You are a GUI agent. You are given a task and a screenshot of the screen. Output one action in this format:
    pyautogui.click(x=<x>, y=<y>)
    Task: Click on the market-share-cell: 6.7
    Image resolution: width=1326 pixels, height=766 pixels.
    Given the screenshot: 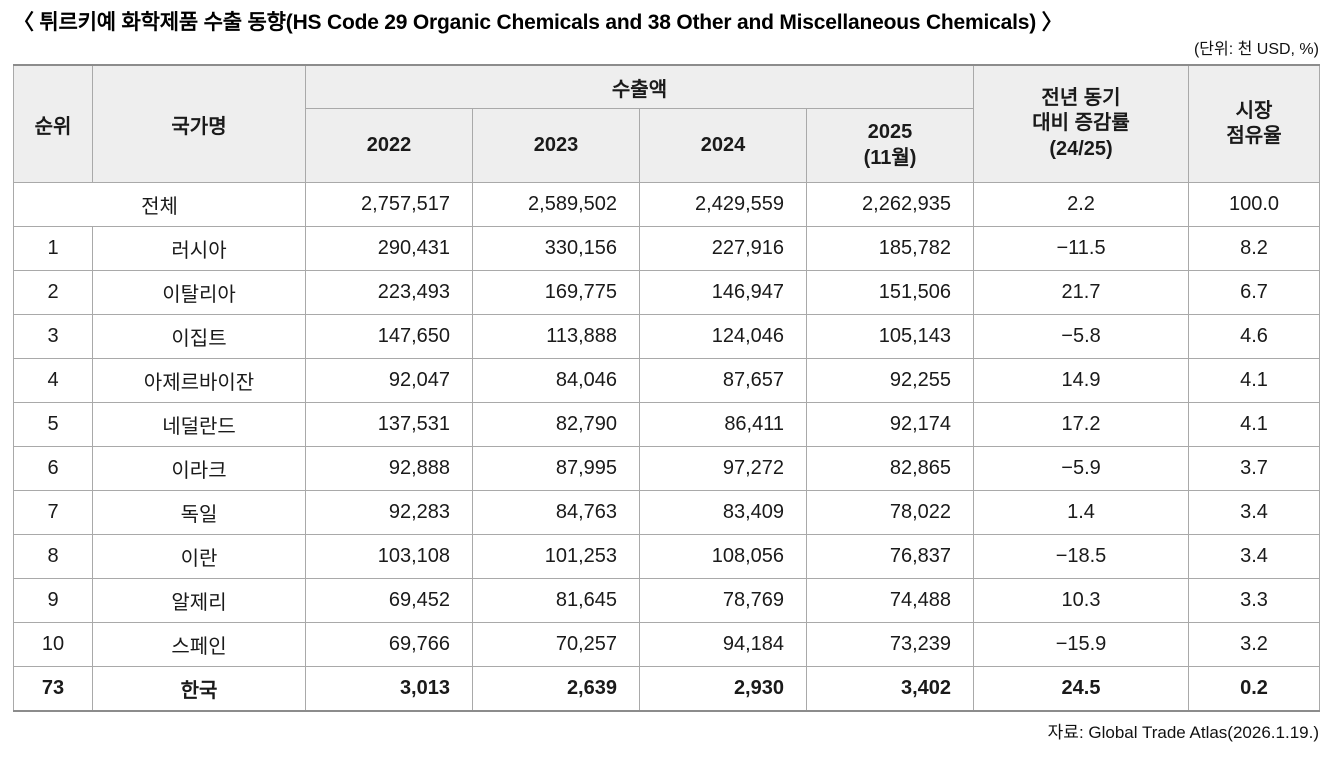 What is the action you would take?
    pyautogui.click(x=1254, y=293)
    